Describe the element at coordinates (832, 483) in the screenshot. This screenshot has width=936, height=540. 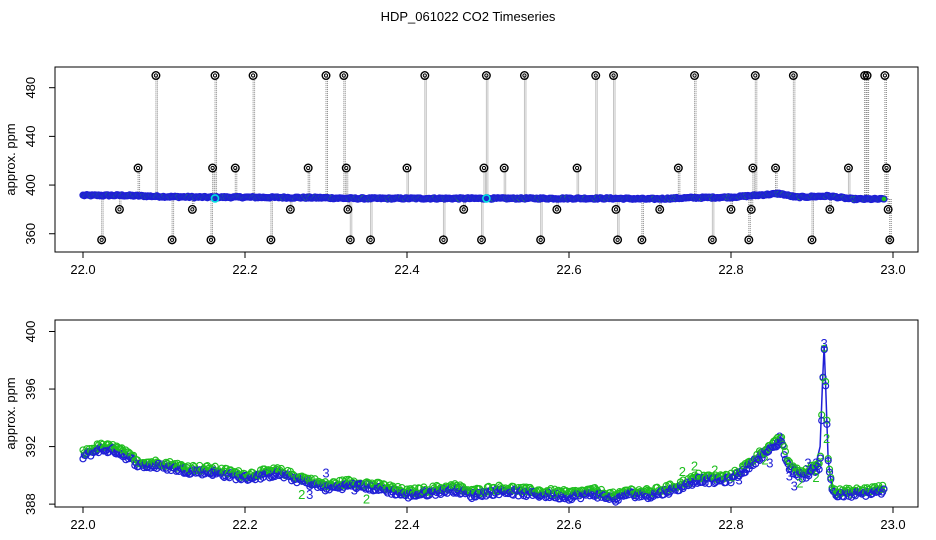
I see `digit-marker: 1` at that location.